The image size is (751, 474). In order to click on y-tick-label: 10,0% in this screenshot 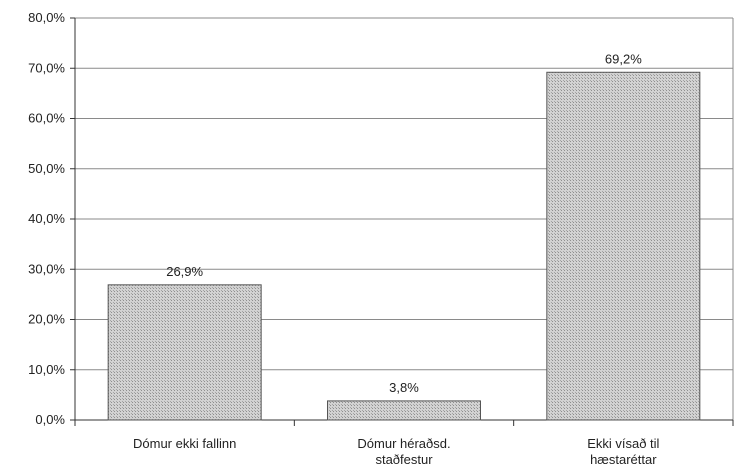, I will do `click(46, 369)`.